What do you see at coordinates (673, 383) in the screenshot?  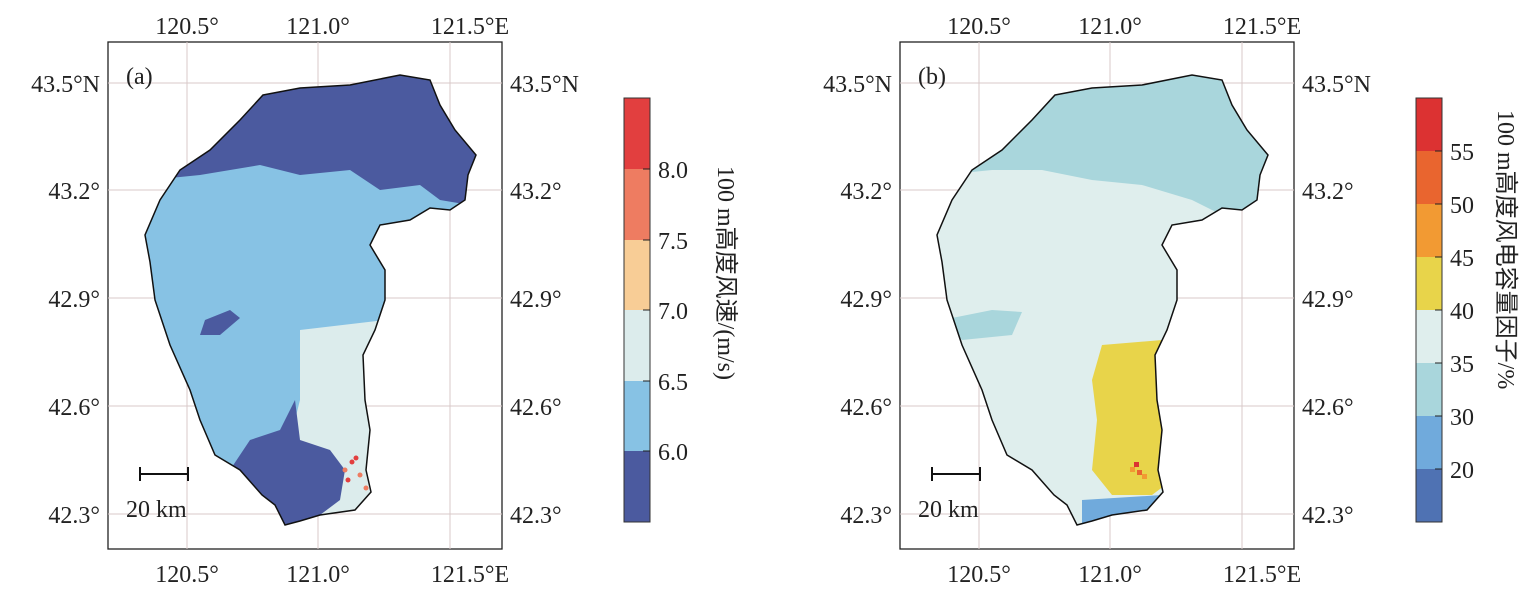 I see `colorbar-tick-label: 6.5` at bounding box center [673, 383].